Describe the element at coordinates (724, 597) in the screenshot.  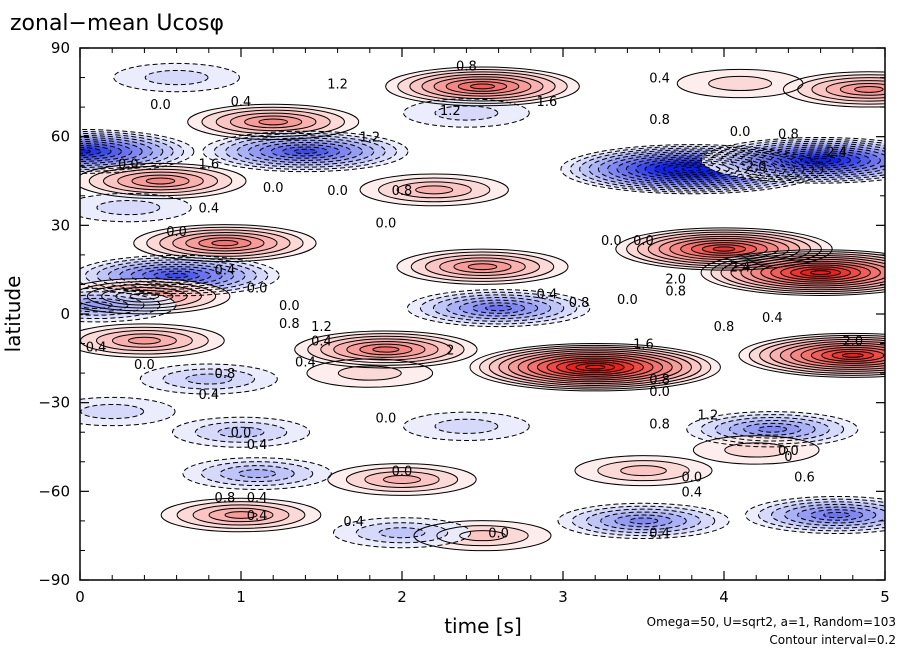
I see `x-tick-label: 4` at that location.